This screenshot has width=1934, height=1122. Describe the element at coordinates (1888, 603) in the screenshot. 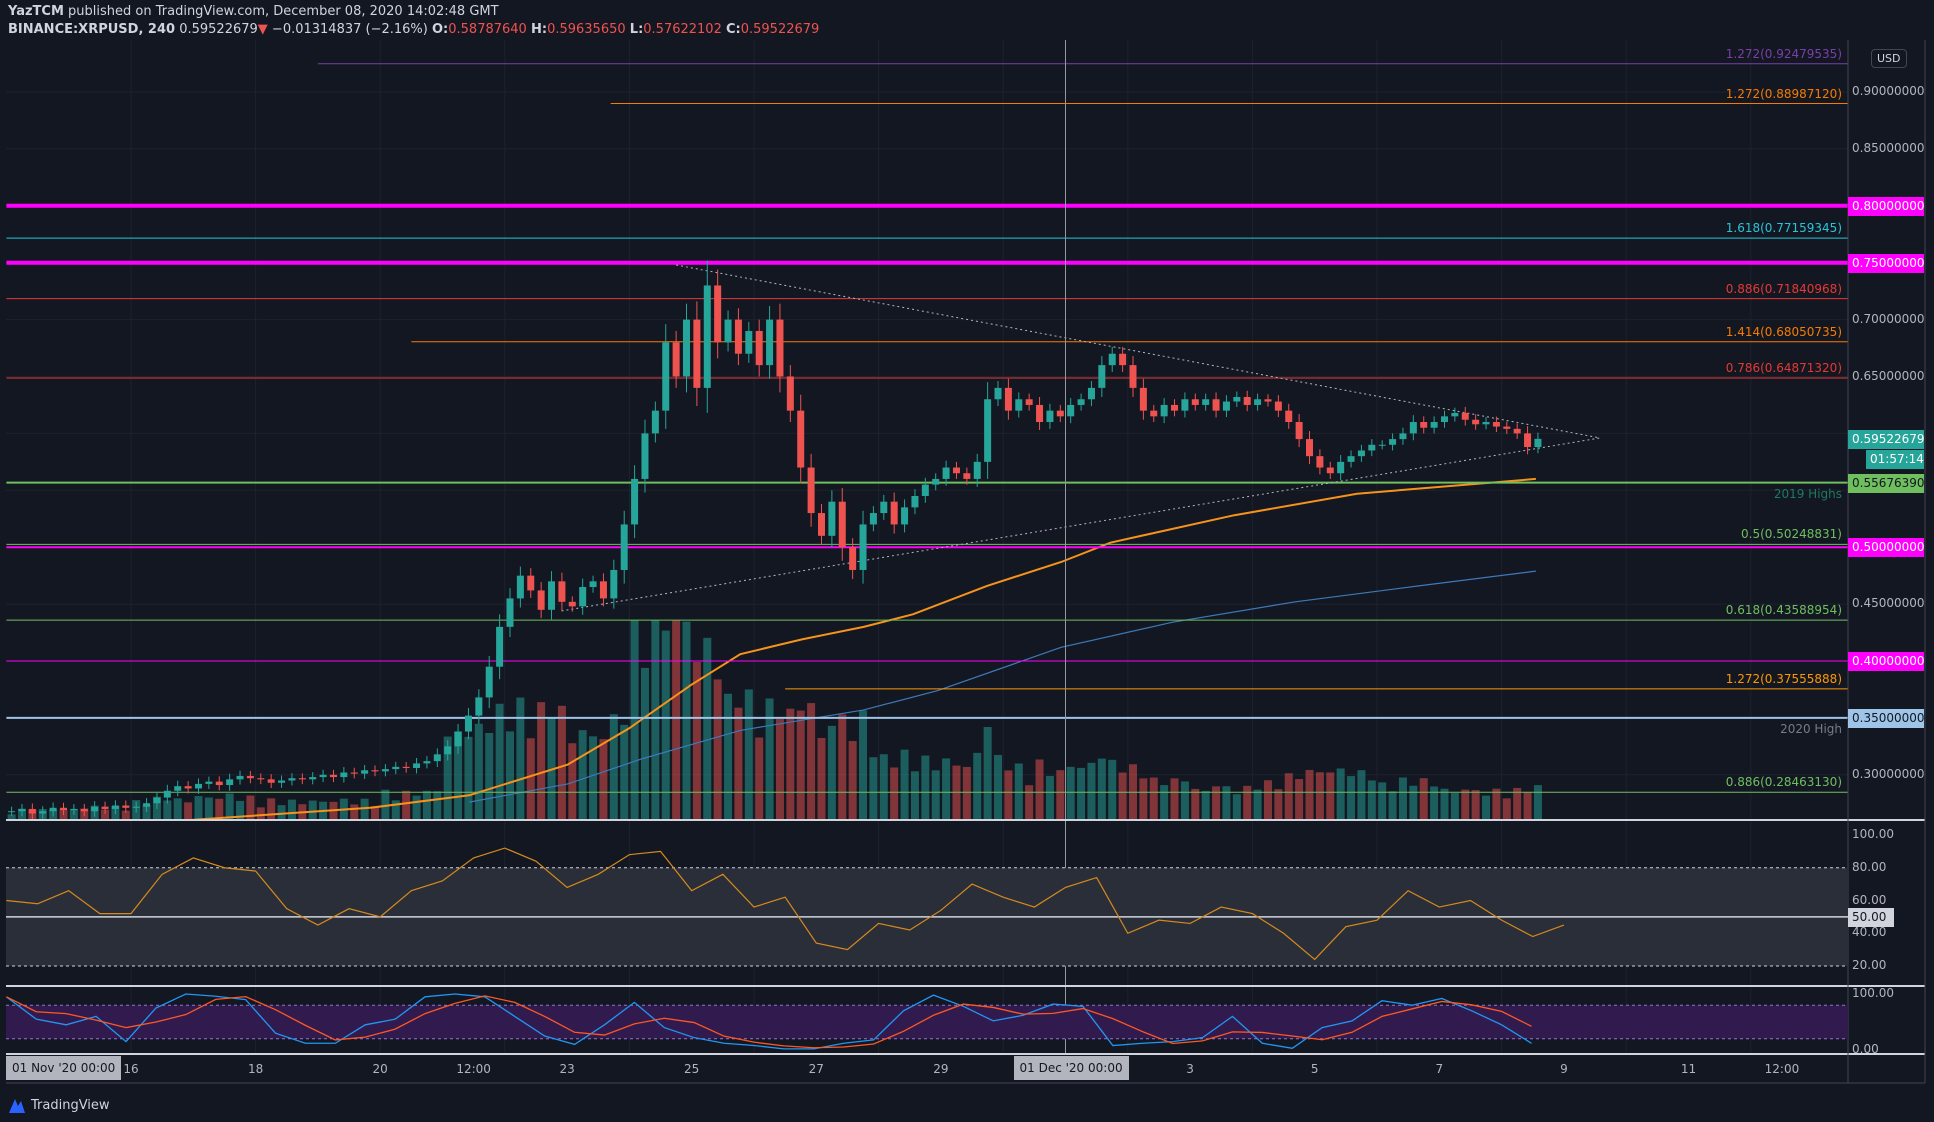

I see `price-axis-label: 0.45000000` at that location.